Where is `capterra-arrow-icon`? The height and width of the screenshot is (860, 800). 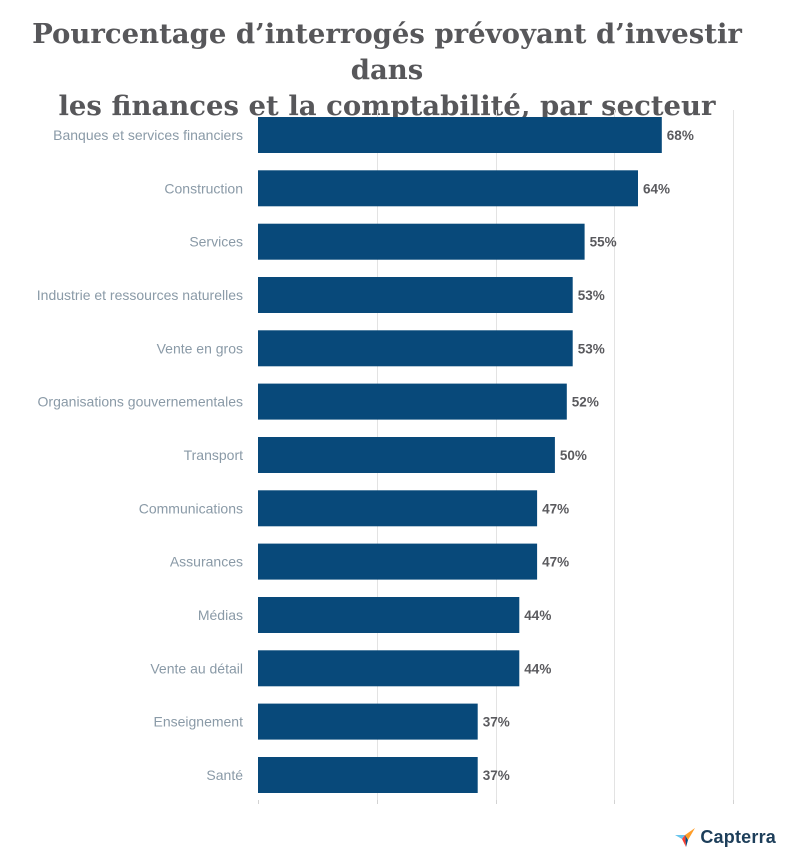 capterra-arrow-icon is located at coordinates (685, 837).